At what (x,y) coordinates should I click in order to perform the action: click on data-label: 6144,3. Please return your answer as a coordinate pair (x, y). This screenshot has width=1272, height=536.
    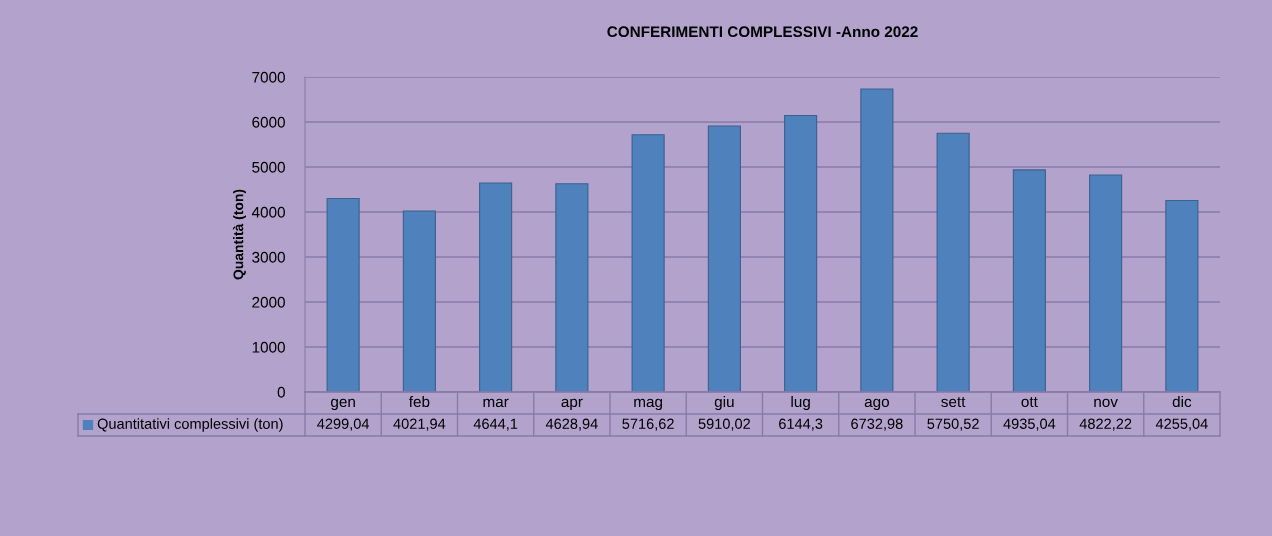
    Looking at the image, I should click on (801, 424).